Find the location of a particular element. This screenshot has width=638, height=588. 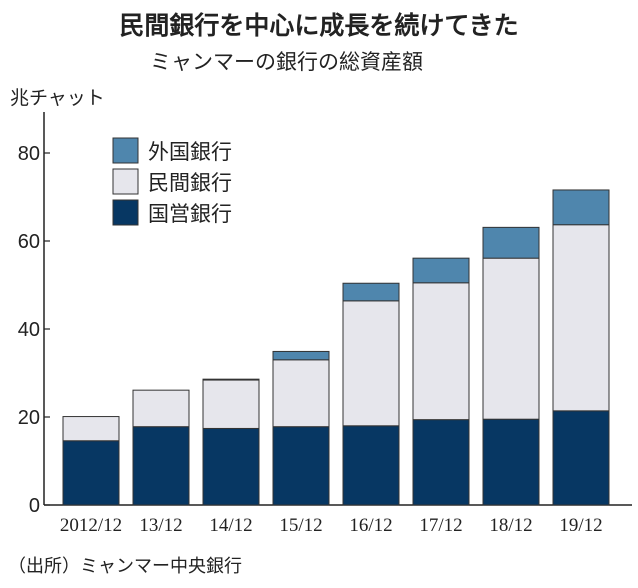

y-tick-label: 80 is located at coordinates (29, 154).